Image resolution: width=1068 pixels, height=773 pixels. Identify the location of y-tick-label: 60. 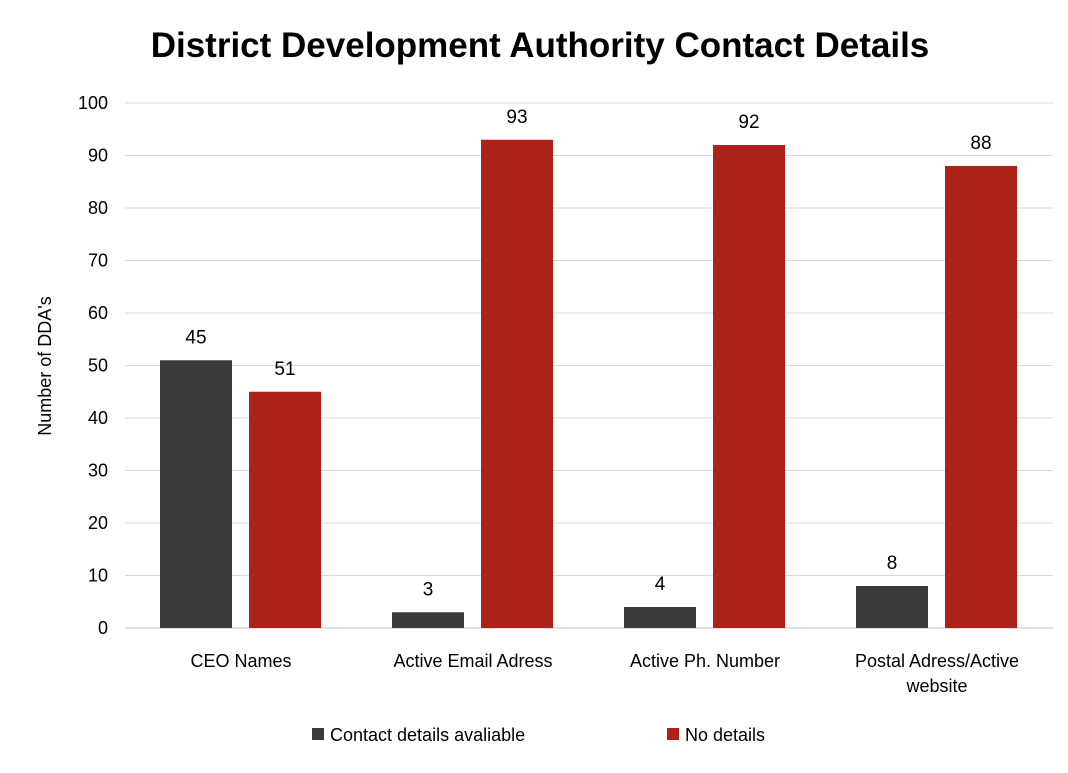
(98, 313).